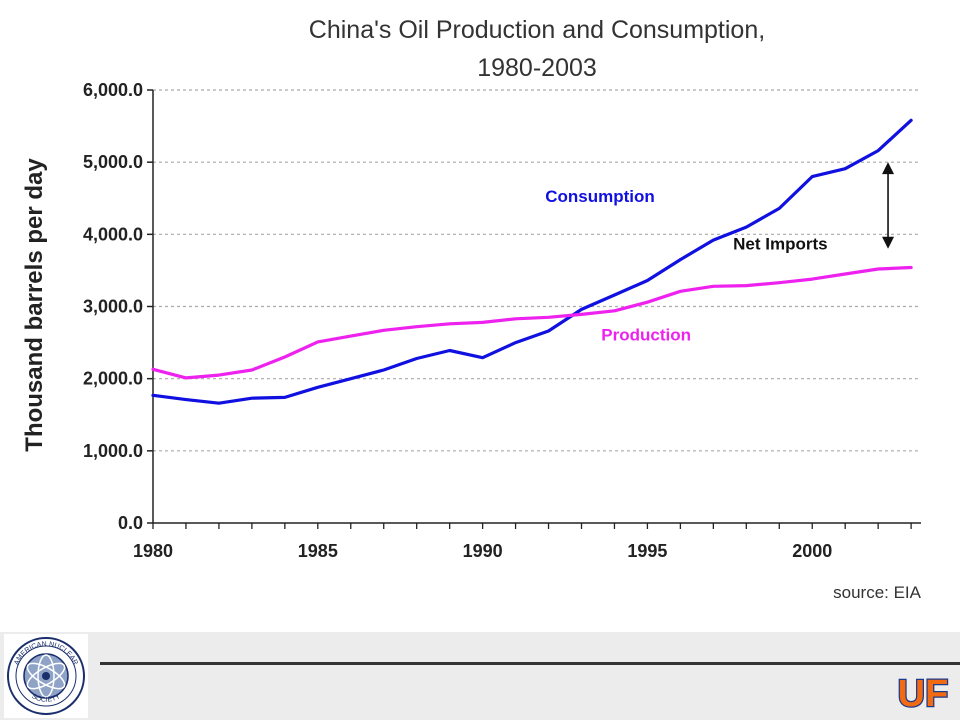  Describe the element at coordinates (45, 698) in the screenshot. I see `svg-text: SOCIETY` at that location.